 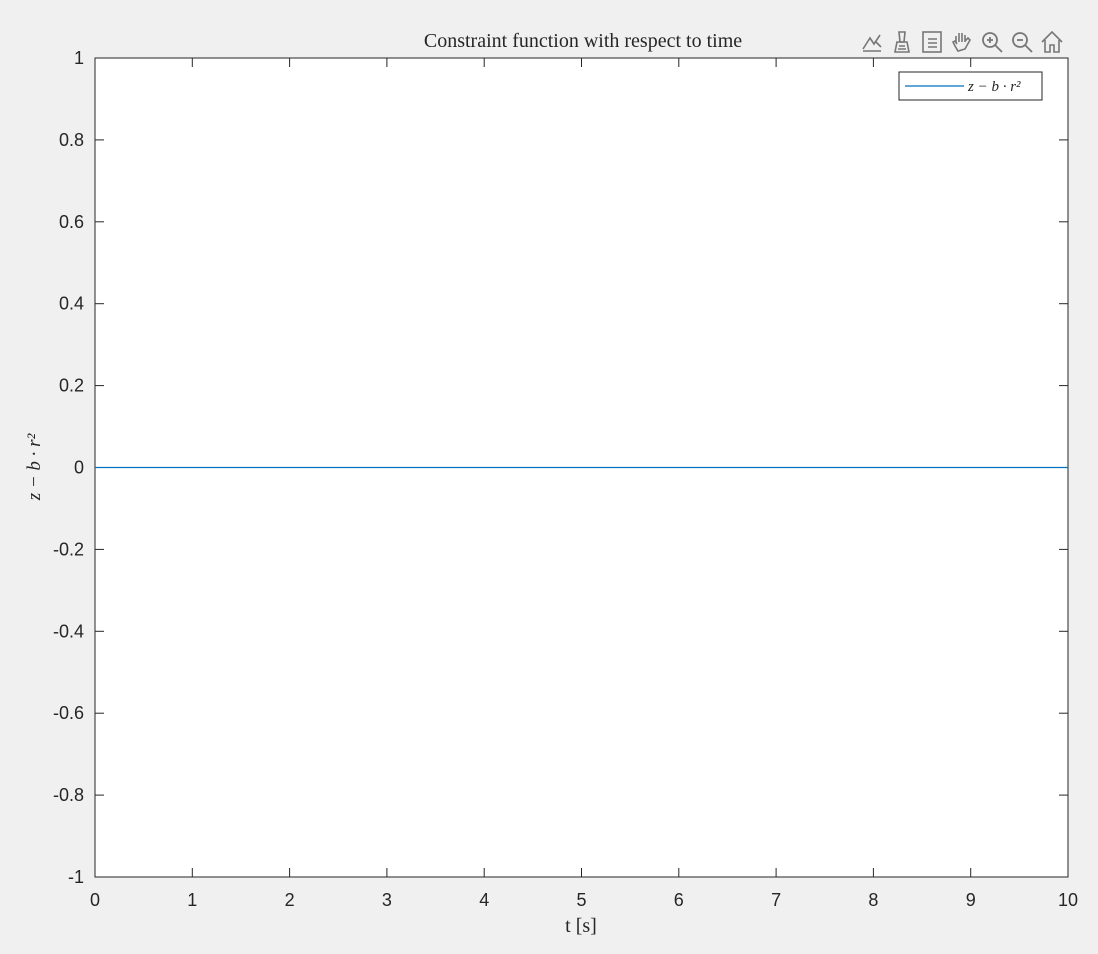 What do you see at coordinates (484, 900) in the screenshot?
I see `x-tick-label: 4` at bounding box center [484, 900].